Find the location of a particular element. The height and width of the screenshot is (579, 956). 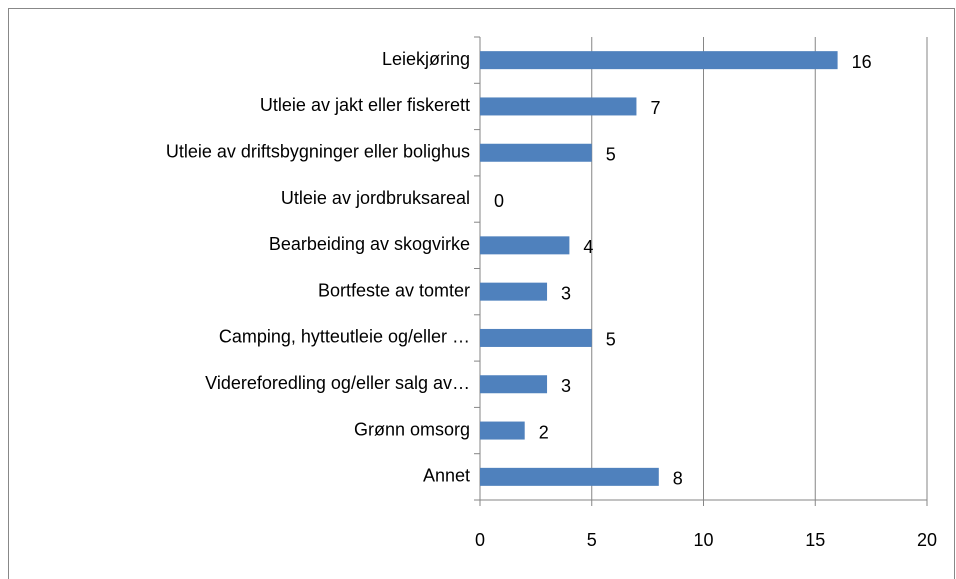

y-tick-label: Leiekjøring is located at coordinates (426, 59).